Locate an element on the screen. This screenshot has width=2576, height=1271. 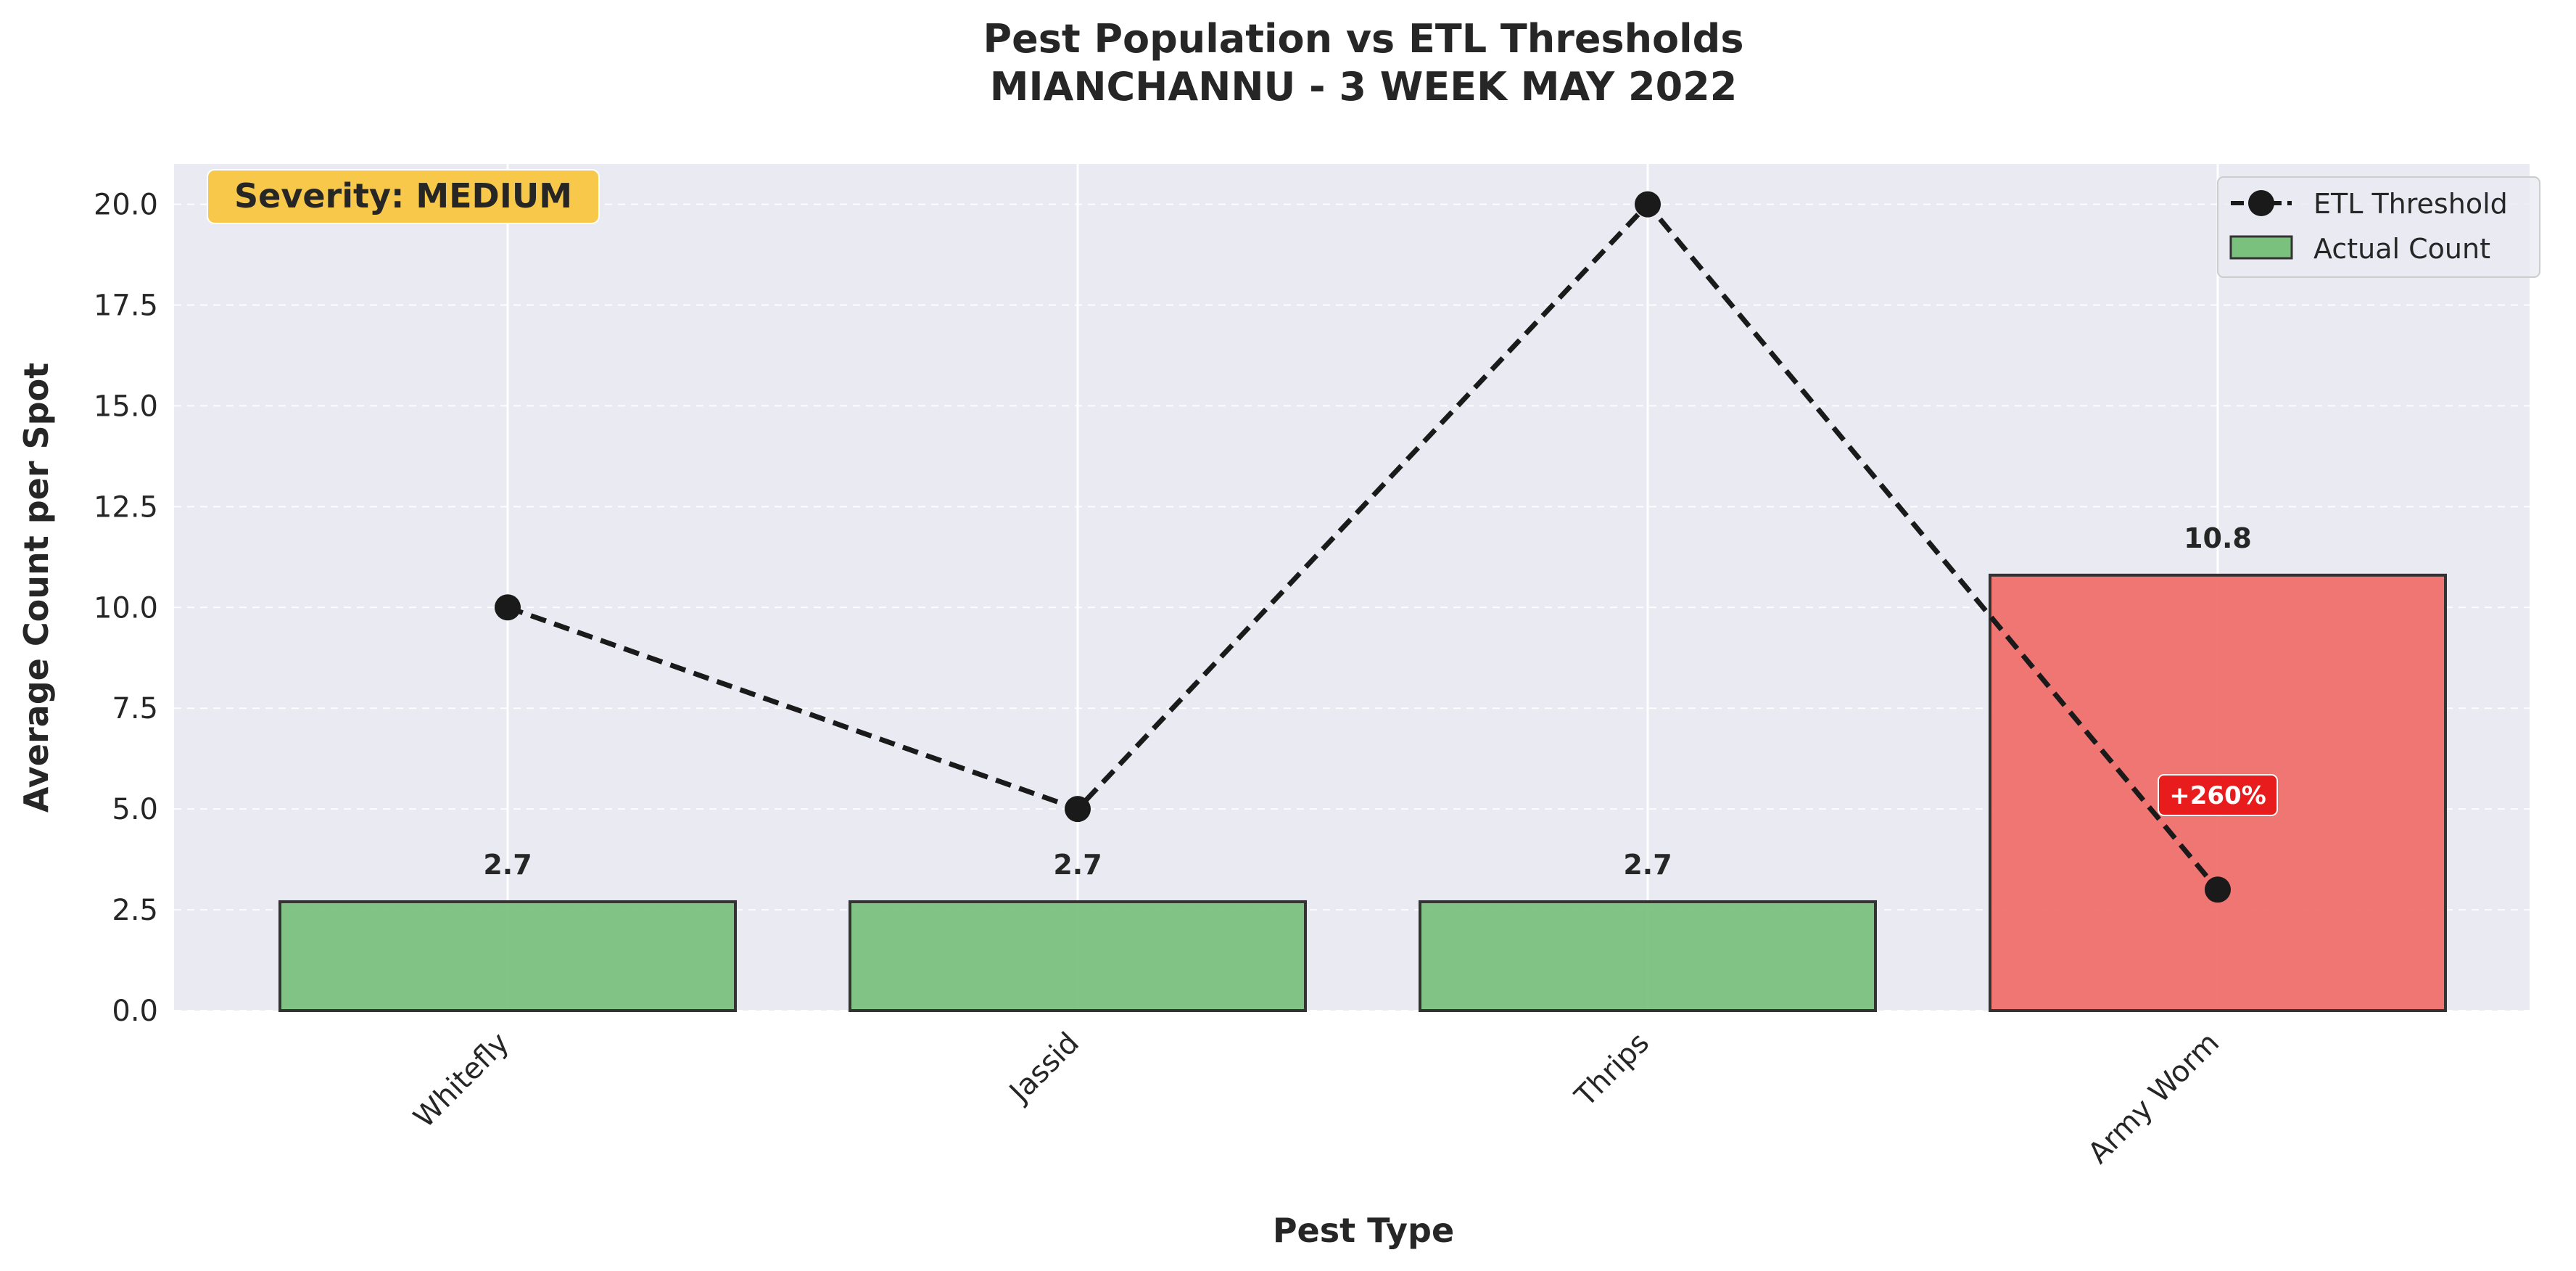
chart-title-line1: Pest Population vs ETL Thresholds is located at coordinates (1363, 39).